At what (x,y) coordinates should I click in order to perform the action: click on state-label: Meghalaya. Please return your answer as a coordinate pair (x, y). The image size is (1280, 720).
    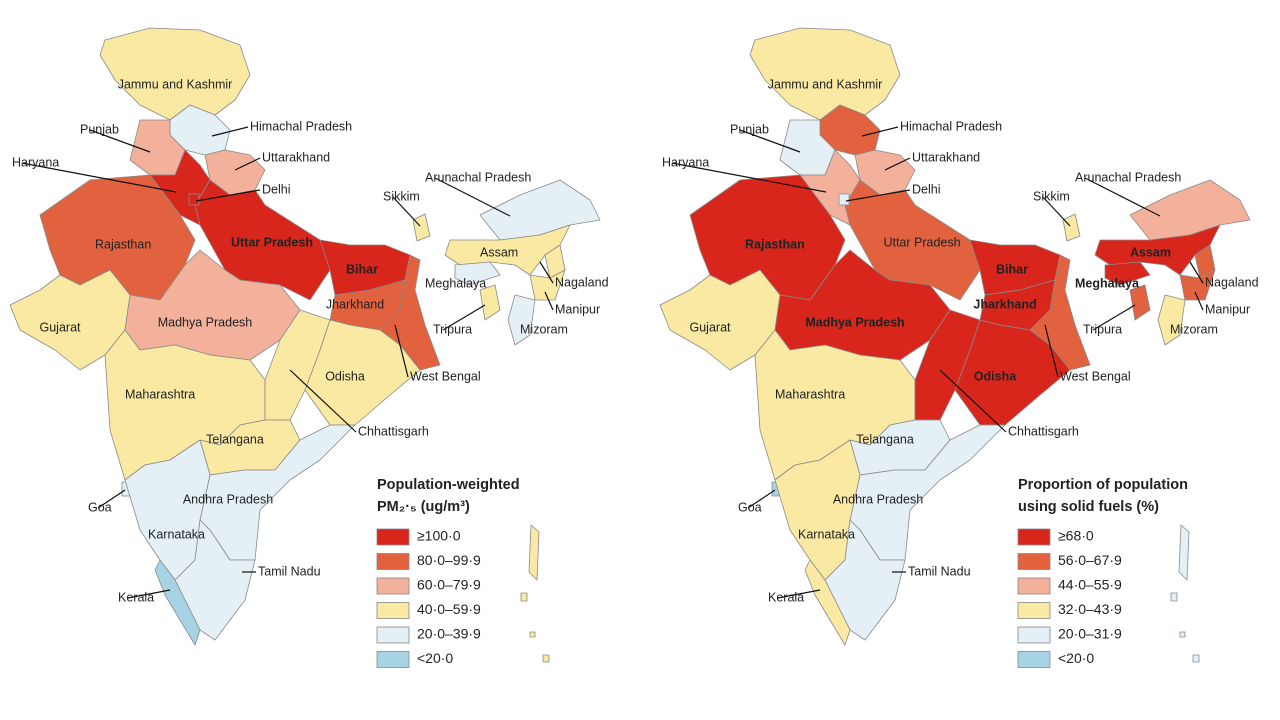
    Looking at the image, I should click on (455, 283).